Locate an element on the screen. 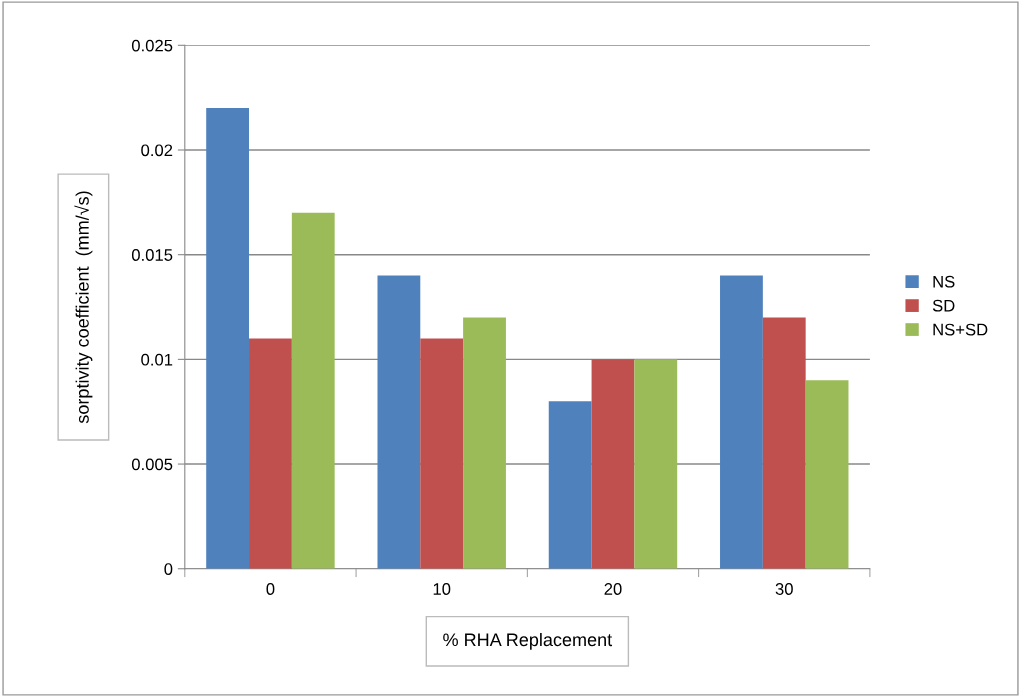  x-tick-label: 30 is located at coordinates (784, 589).